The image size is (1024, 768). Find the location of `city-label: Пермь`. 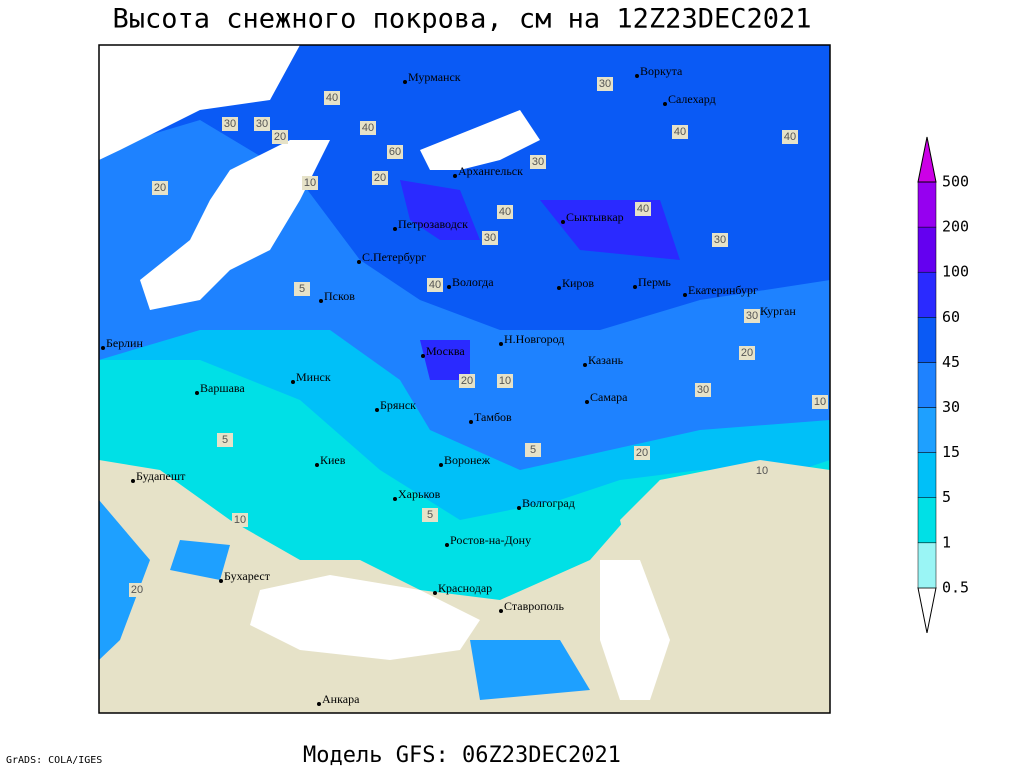

city-label: Пермь is located at coordinates (654, 282).